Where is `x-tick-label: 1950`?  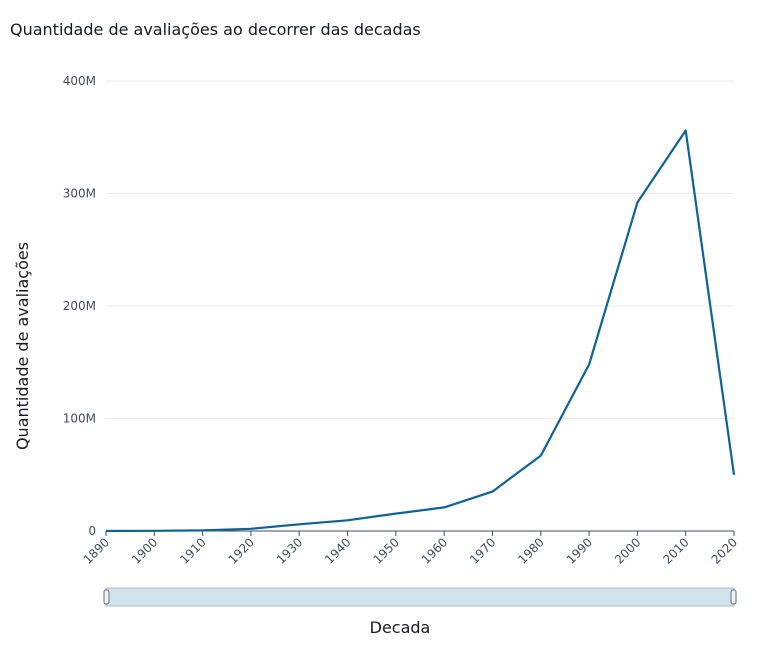 x-tick-label: 1950 is located at coordinates (385, 550).